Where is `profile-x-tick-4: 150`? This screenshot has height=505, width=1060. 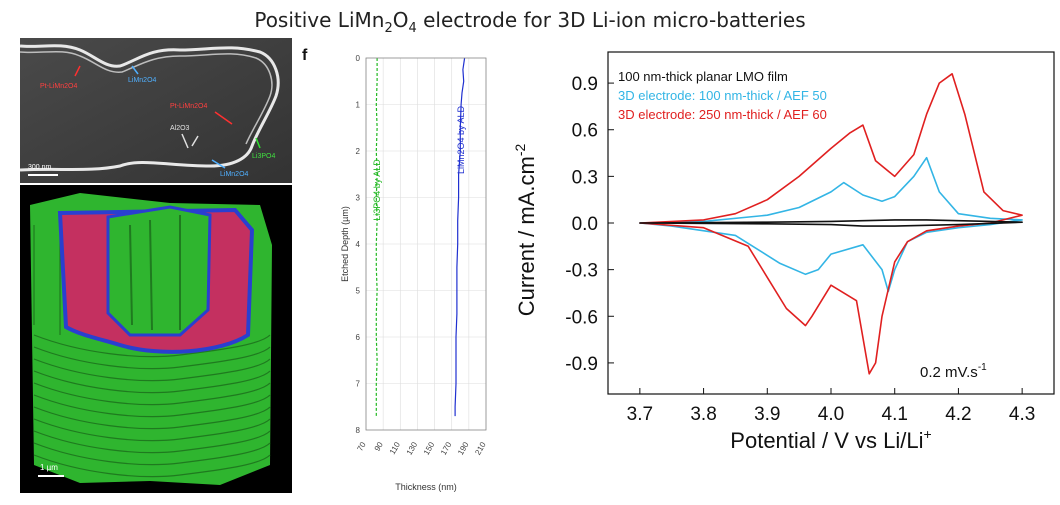 profile-x-tick-4: 150 is located at coordinates (429, 448).